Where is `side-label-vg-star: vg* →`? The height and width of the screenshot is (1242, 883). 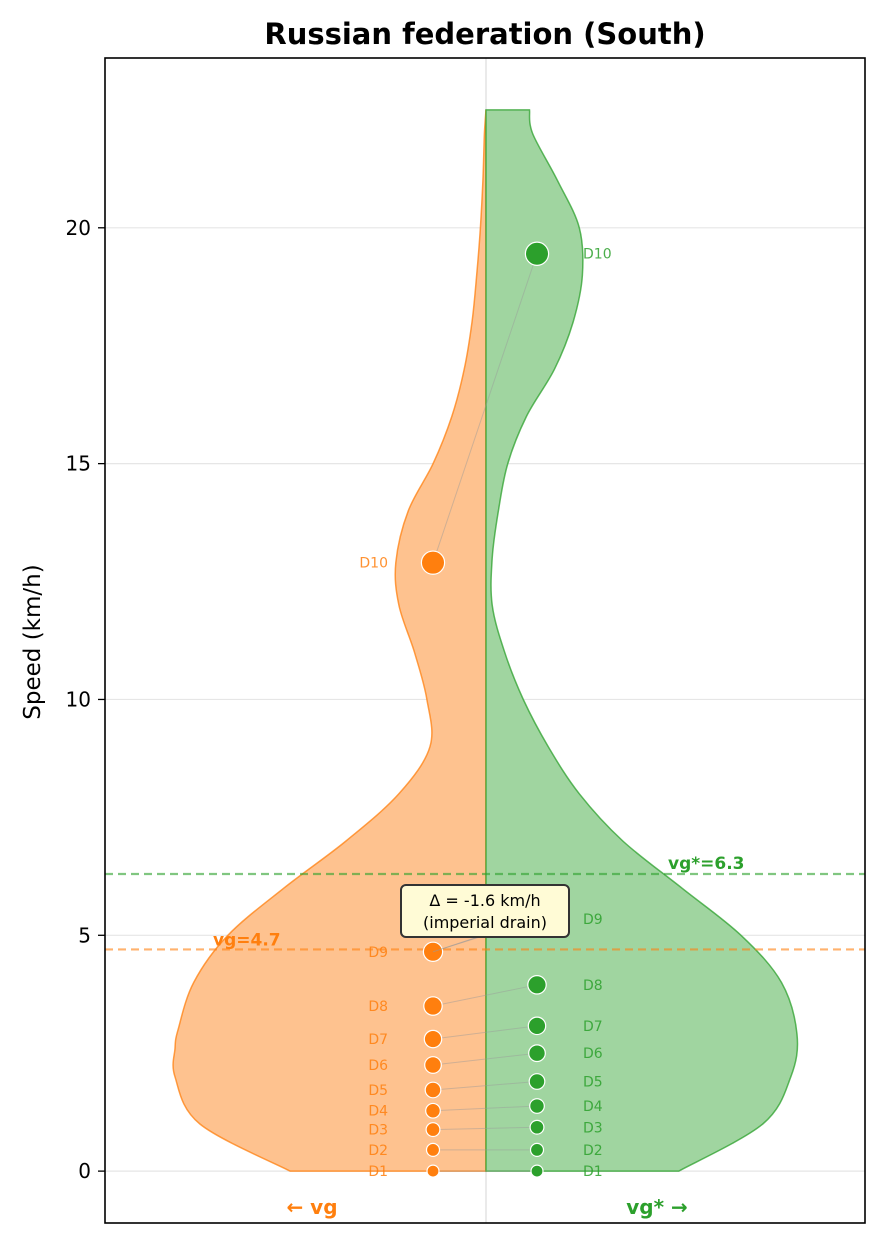 side-label-vg-star: vg* → is located at coordinates (657, 1207).